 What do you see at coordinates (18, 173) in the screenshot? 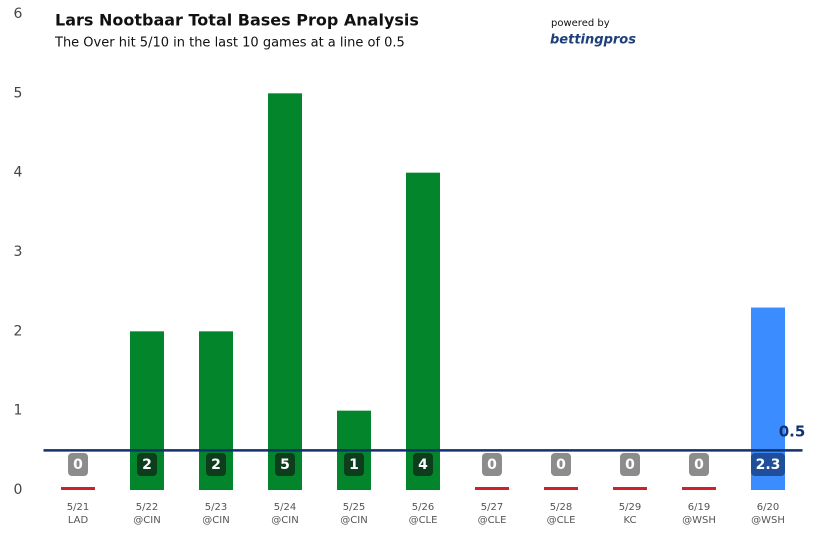
I see `y-tick-label: 4` at bounding box center [18, 173].